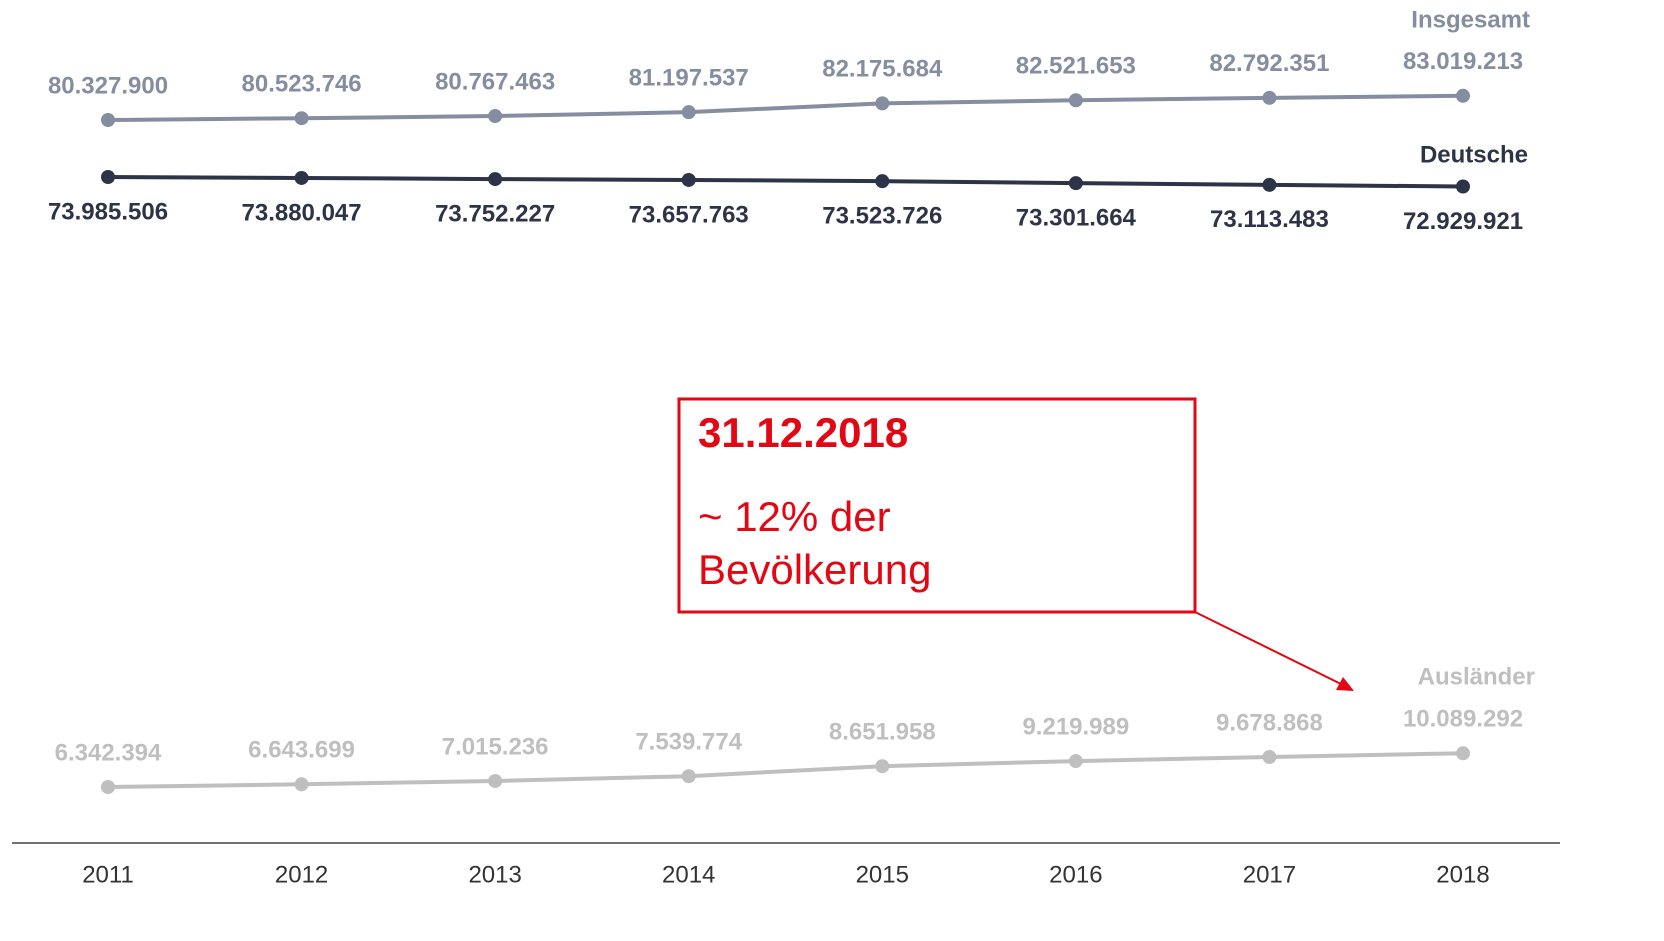 The image size is (1664, 941). What do you see at coordinates (495, 81) in the screenshot?
I see `data-label: 80.767.463` at bounding box center [495, 81].